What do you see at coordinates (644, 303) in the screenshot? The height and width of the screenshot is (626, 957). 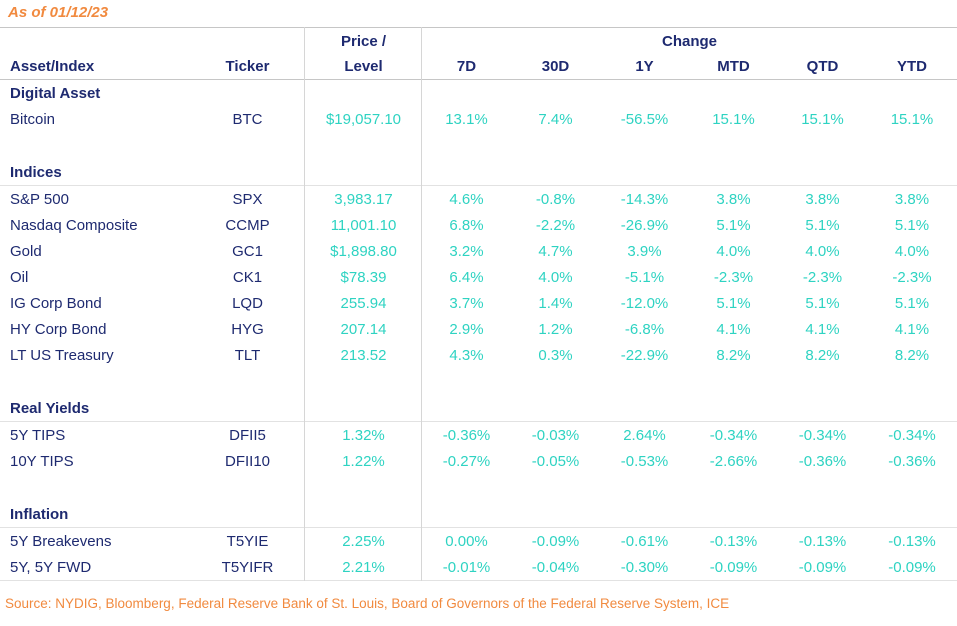 I see `change-cell-1y: -12.0%` at bounding box center [644, 303].